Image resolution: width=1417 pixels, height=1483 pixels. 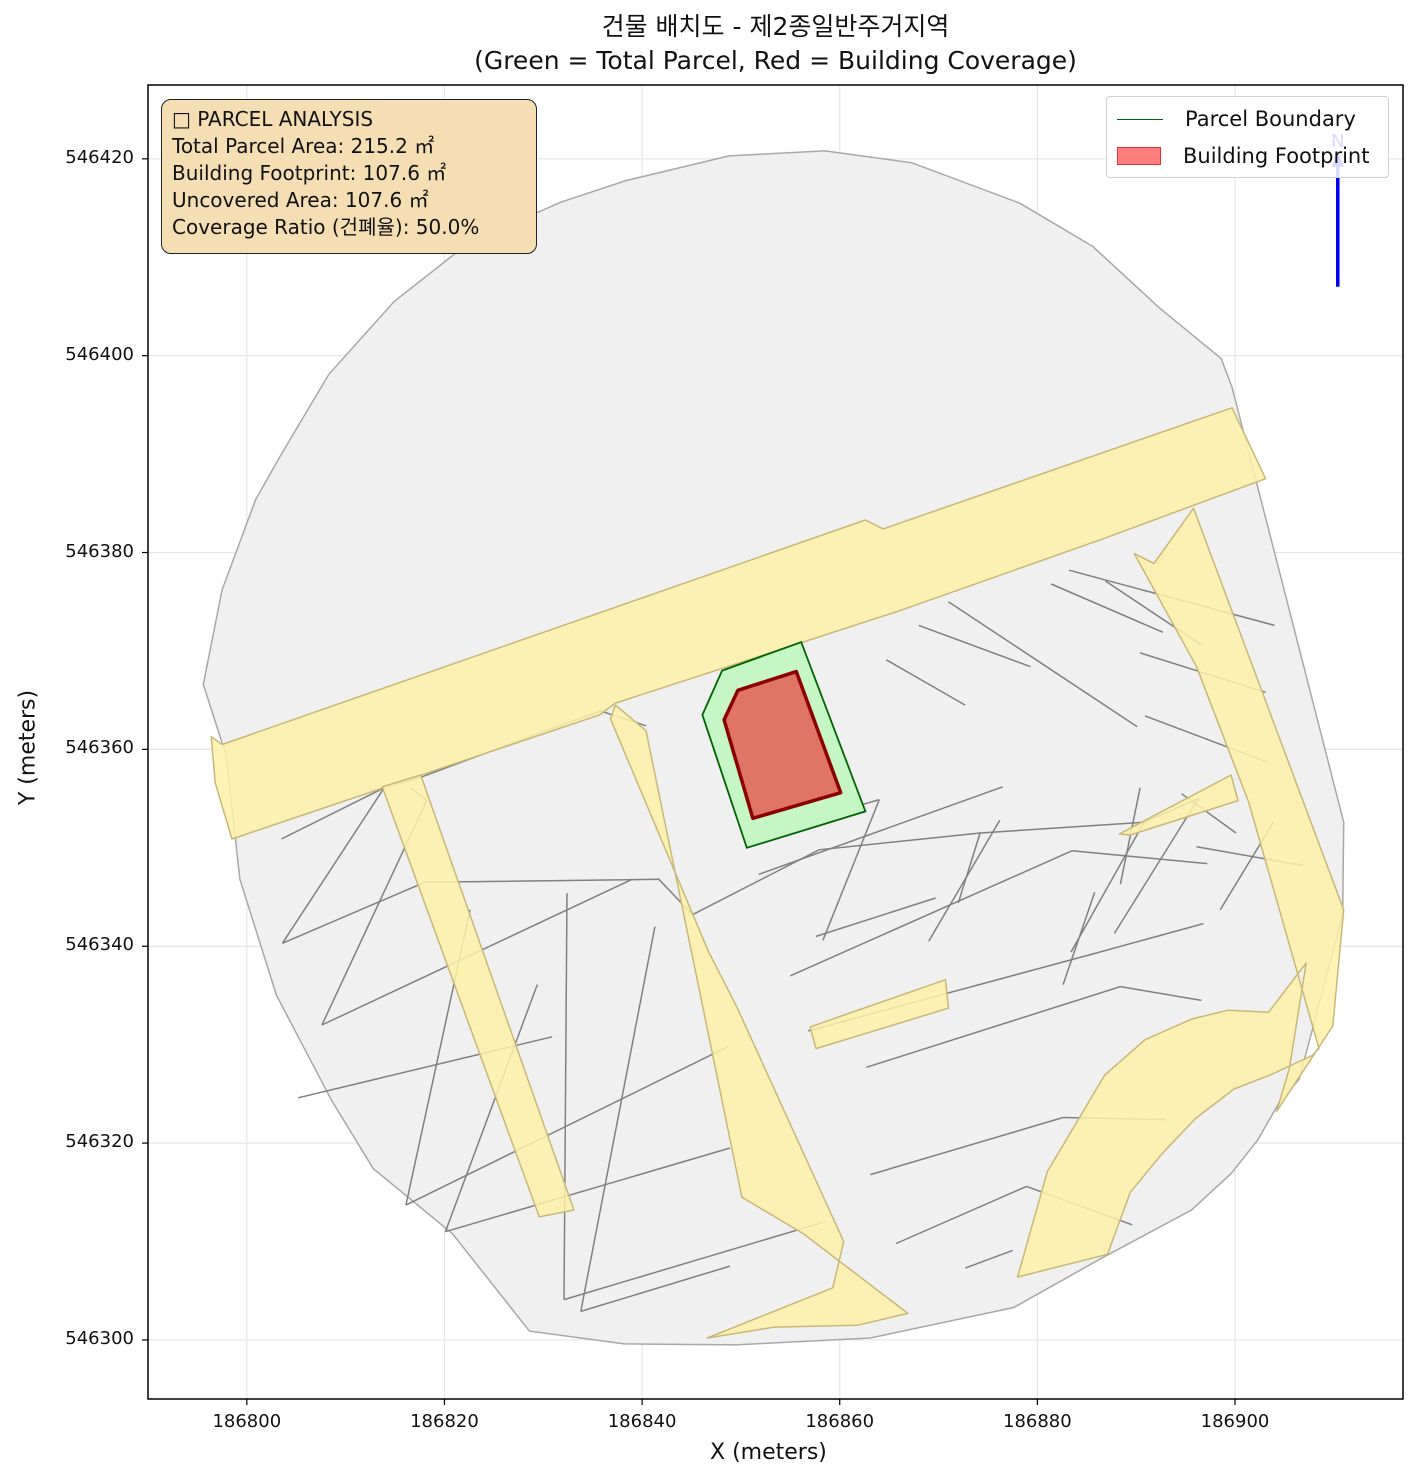 What do you see at coordinates (1270, 119) in the screenshot?
I see `legend-label-parcel: Parcel Boundary` at bounding box center [1270, 119].